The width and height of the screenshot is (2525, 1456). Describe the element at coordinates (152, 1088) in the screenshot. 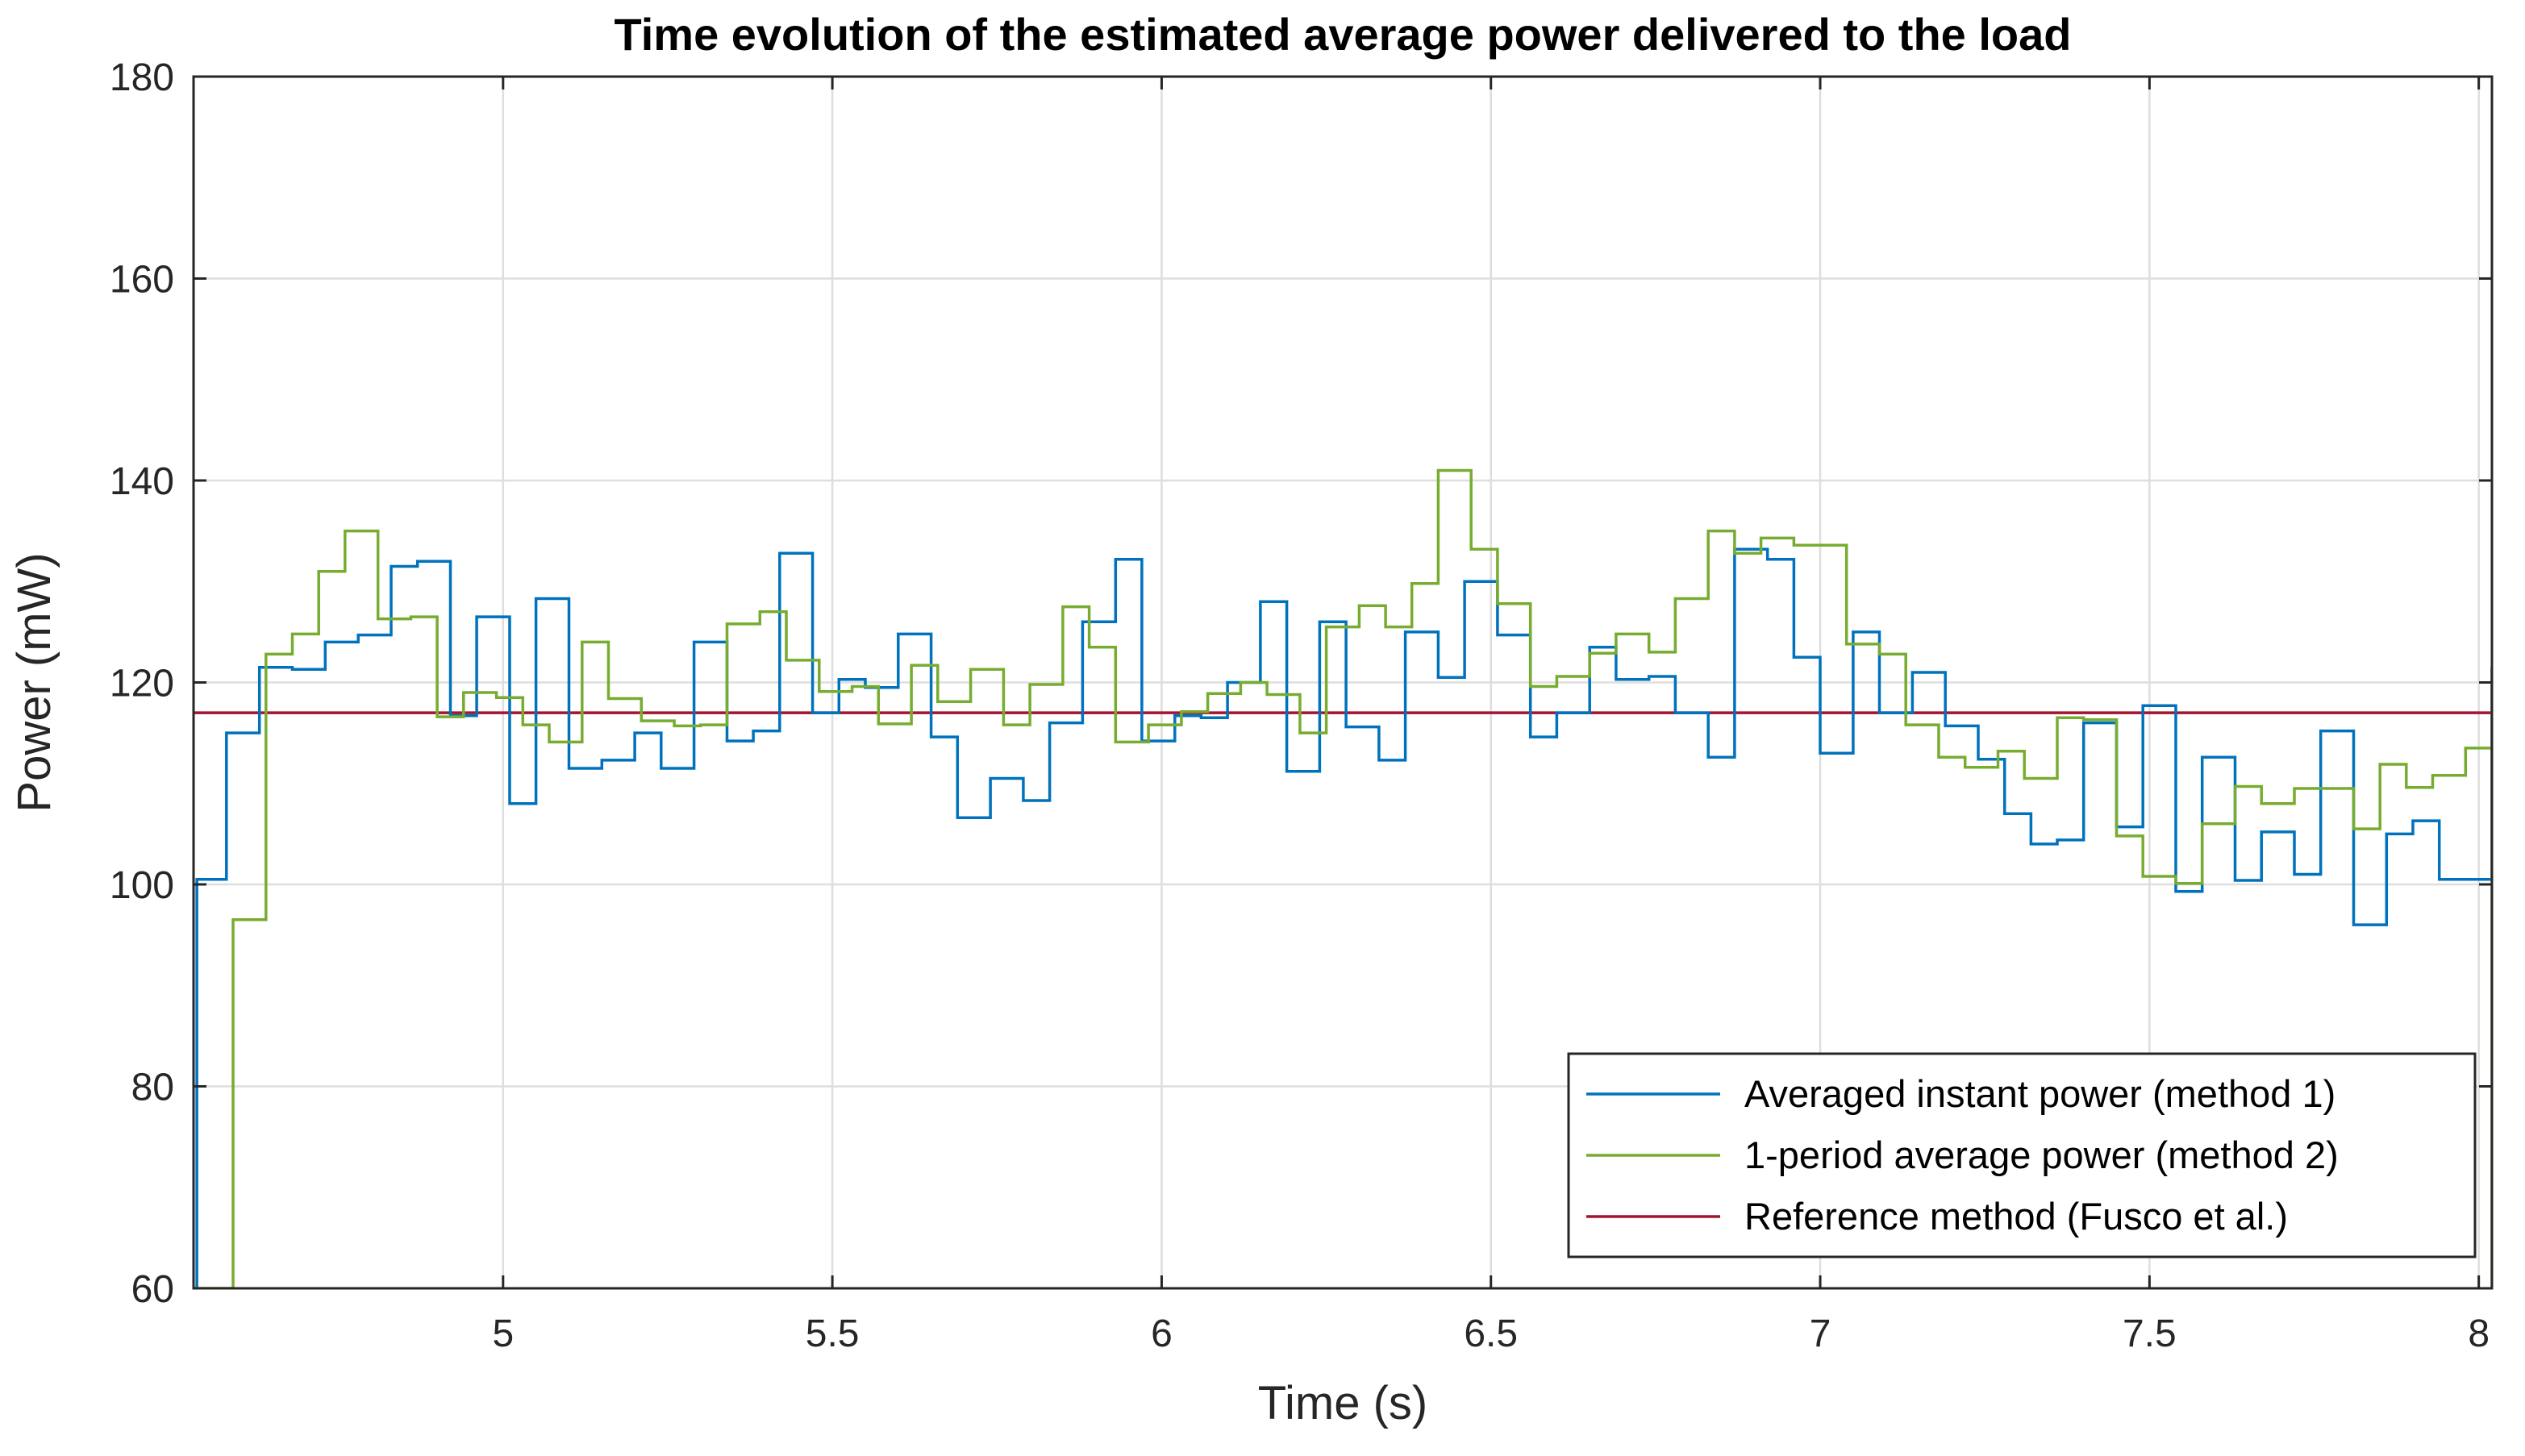

I see `y-tick-label-1: 80` at that location.